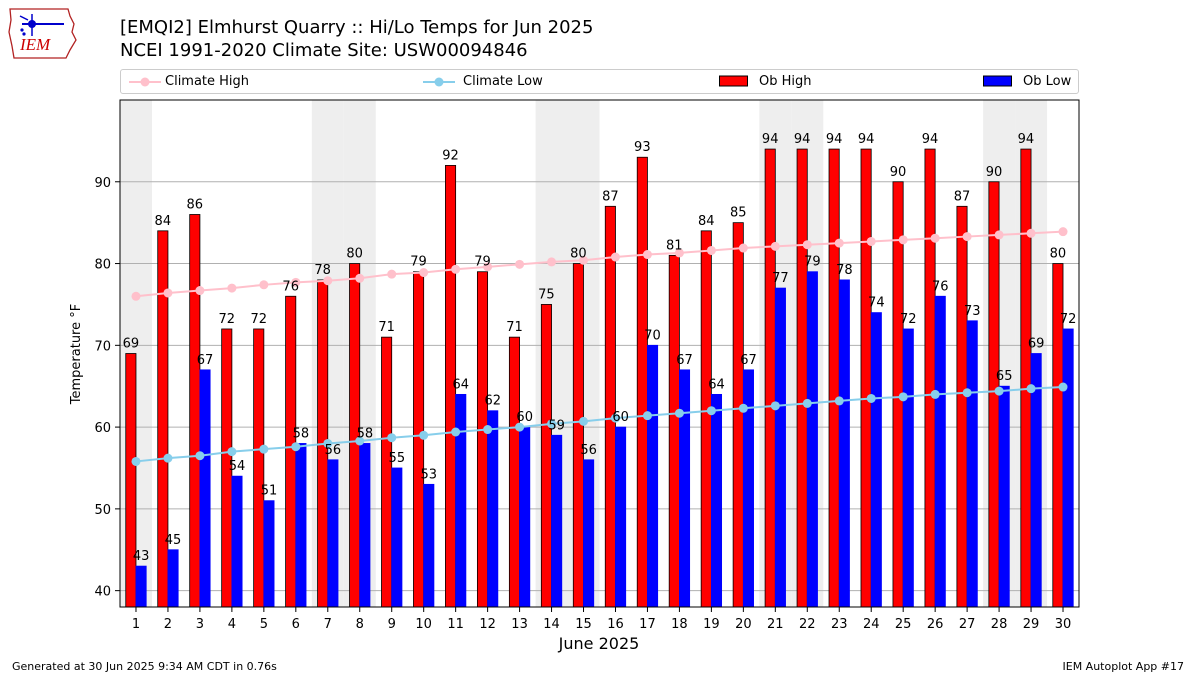 The width and height of the screenshot is (1200, 675). Describe the element at coordinates (610, 196) in the screenshot. I see `ob-high-value-label: 87` at that location.